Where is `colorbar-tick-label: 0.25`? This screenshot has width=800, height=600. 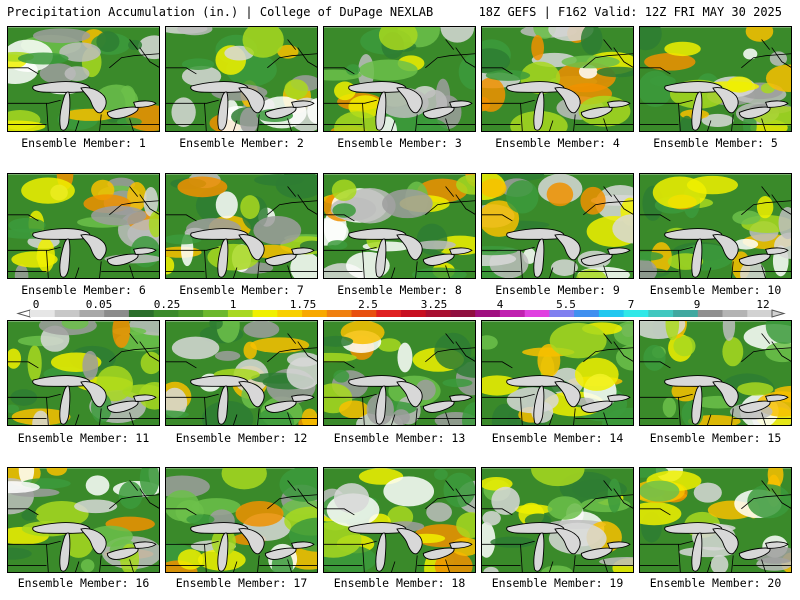 colorbar-tick-label: 0.25 is located at coordinates (167, 304).